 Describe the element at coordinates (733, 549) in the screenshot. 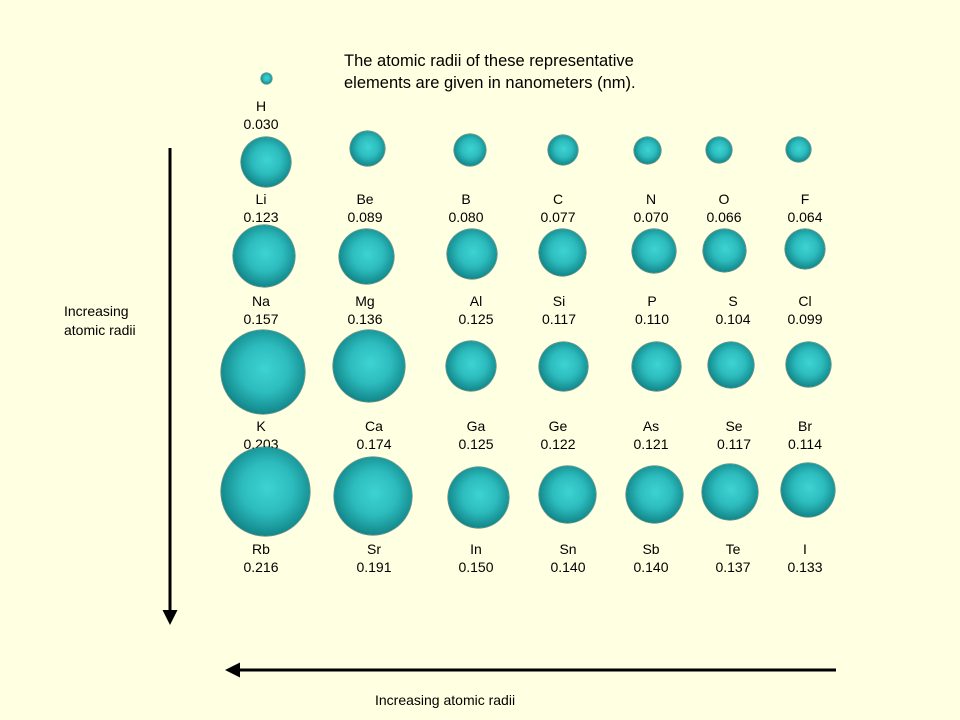

I see `element-symbol: Te` at that location.